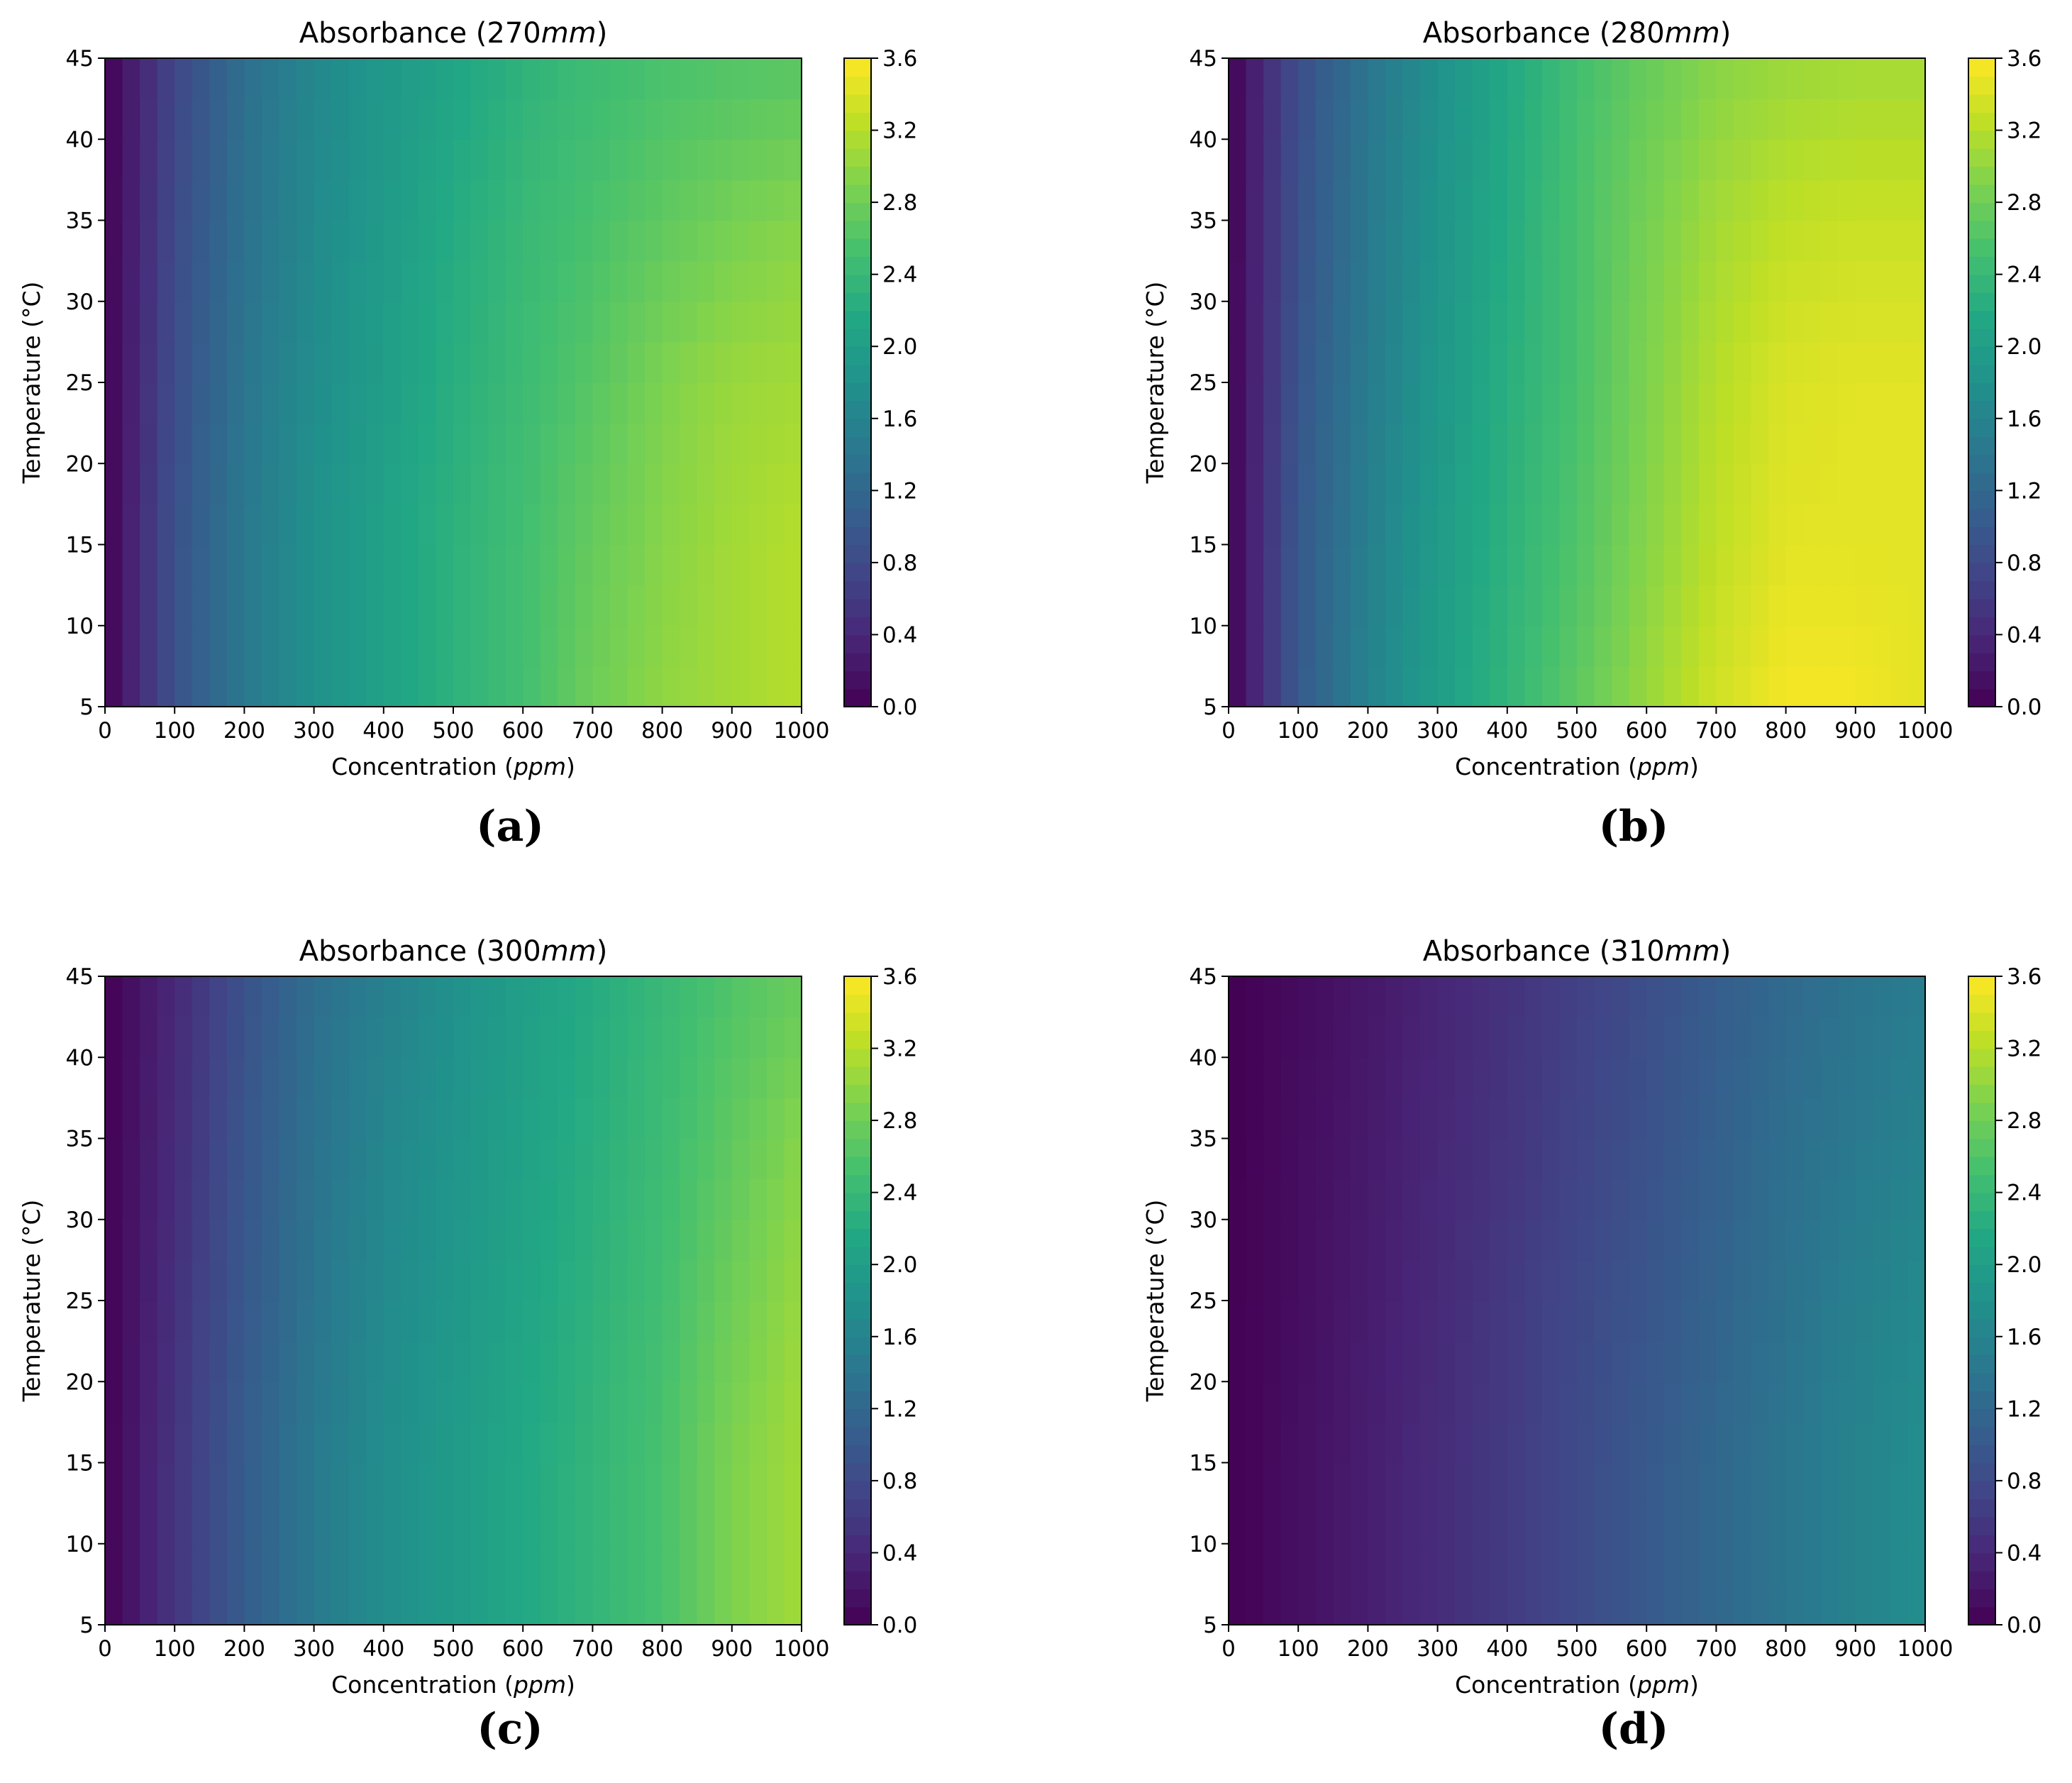 Image resolution: width=2072 pixels, height=1783 pixels. I want to click on colorbar-tick-label: 0.4, so click(899, 1553).